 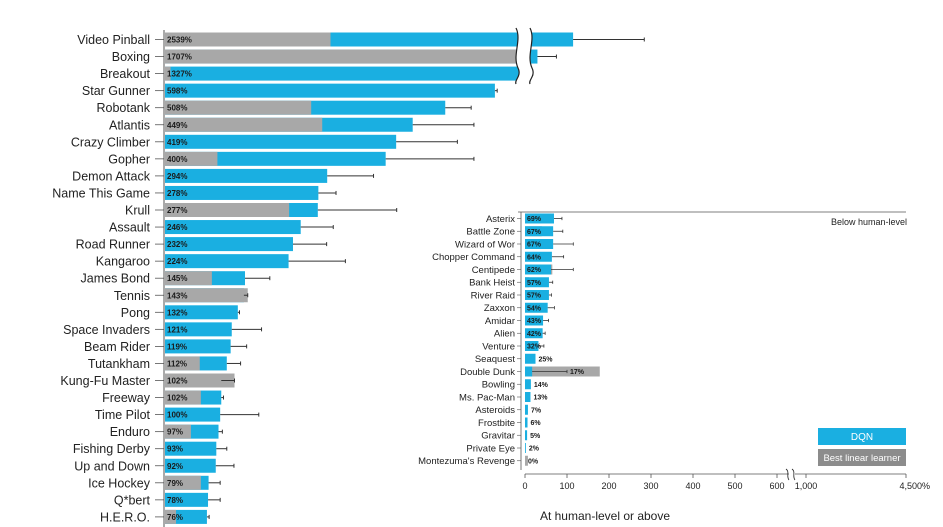 What do you see at coordinates (117, 347) in the screenshot?
I see `game-label: Beam Rider` at bounding box center [117, 347].